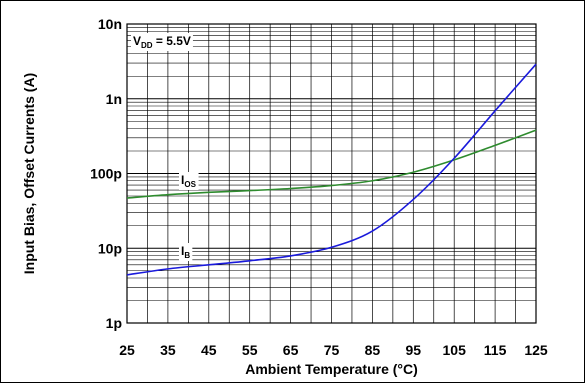  Describe the element at coordinates (187, 255) in the screenshot. I see `ib-label-sub: B` at that location.